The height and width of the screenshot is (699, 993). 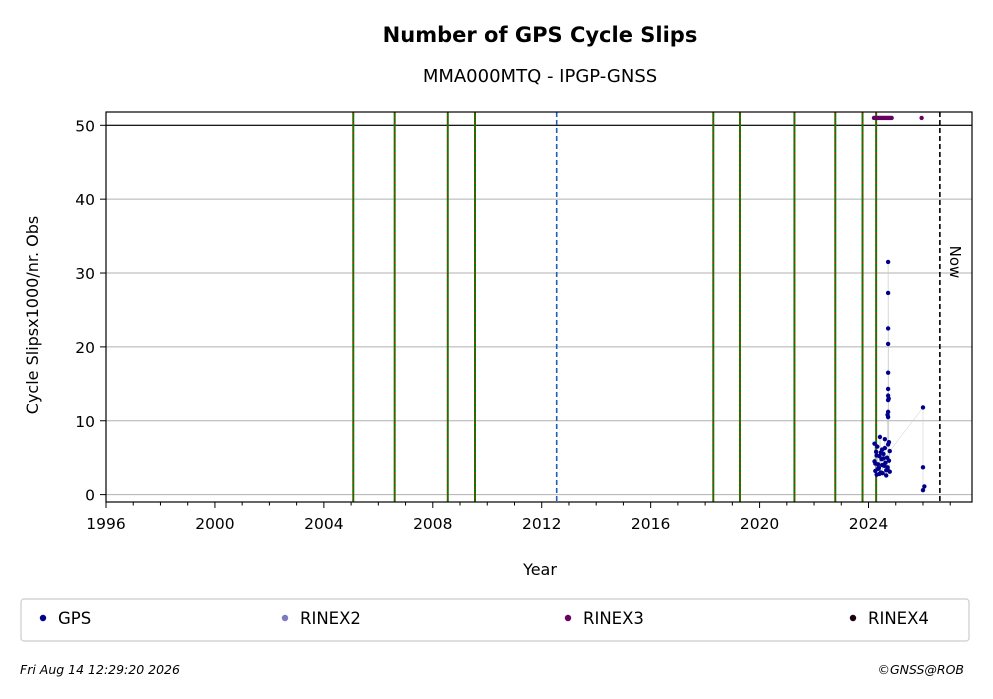 What do you see at coordinates (214, 524) in the screenshot?
I see `x-tick-label: 2000` at bounding box center [214, 524].